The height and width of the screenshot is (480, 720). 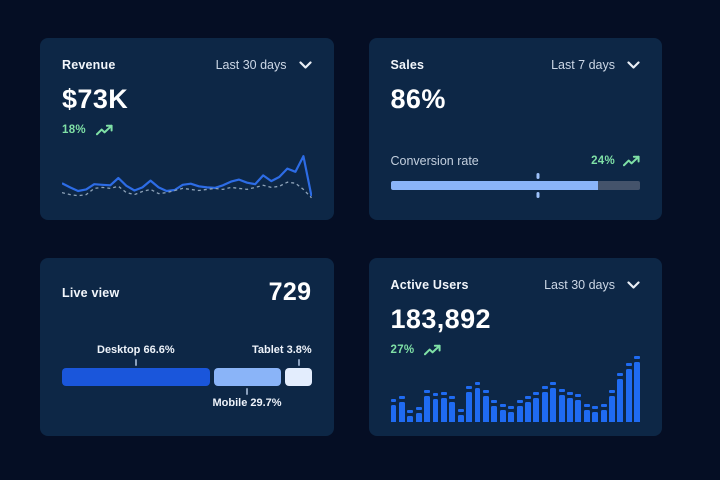 What do you see at coordinates (136, 362) in the screenshot?
I see `desktop-tick` at bounding box center [136, 362].